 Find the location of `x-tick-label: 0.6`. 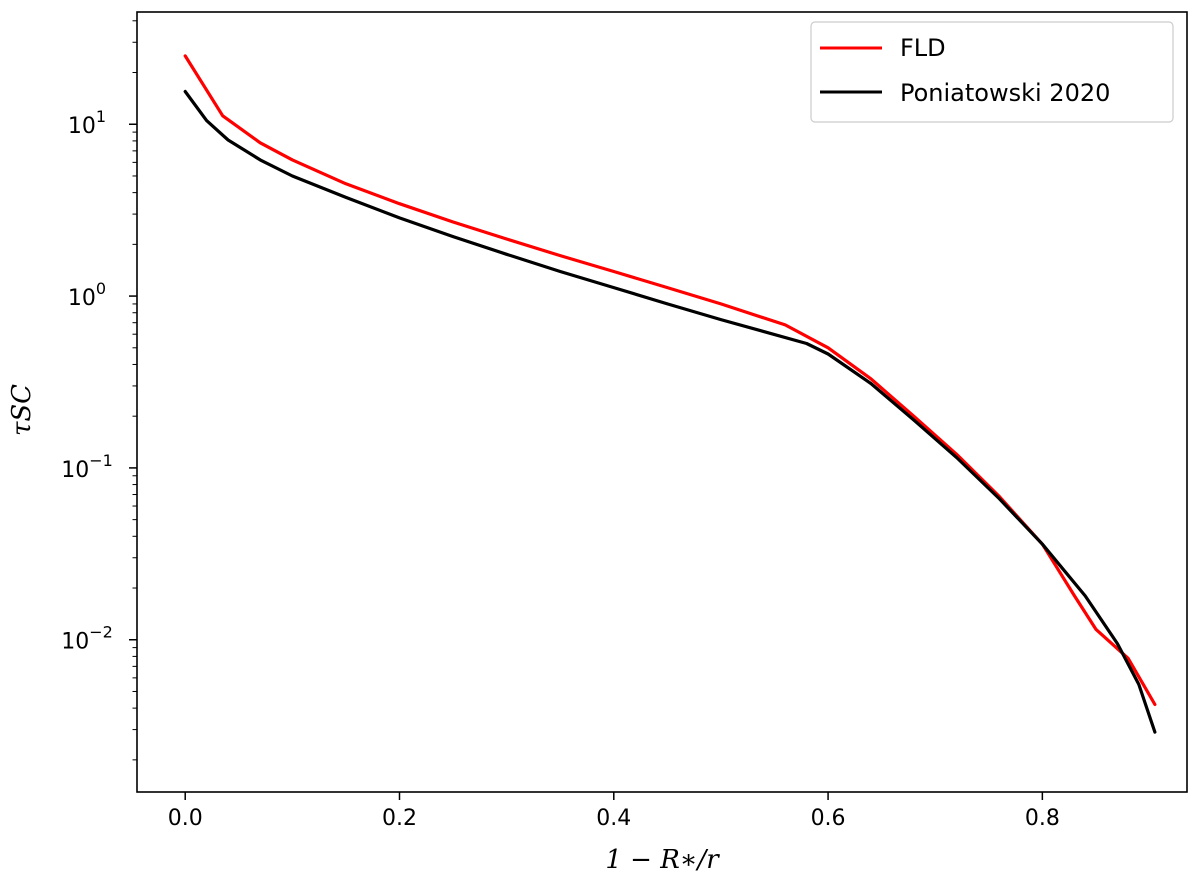

x-tick-label: 0.6 is located at coordinates (828, 818).